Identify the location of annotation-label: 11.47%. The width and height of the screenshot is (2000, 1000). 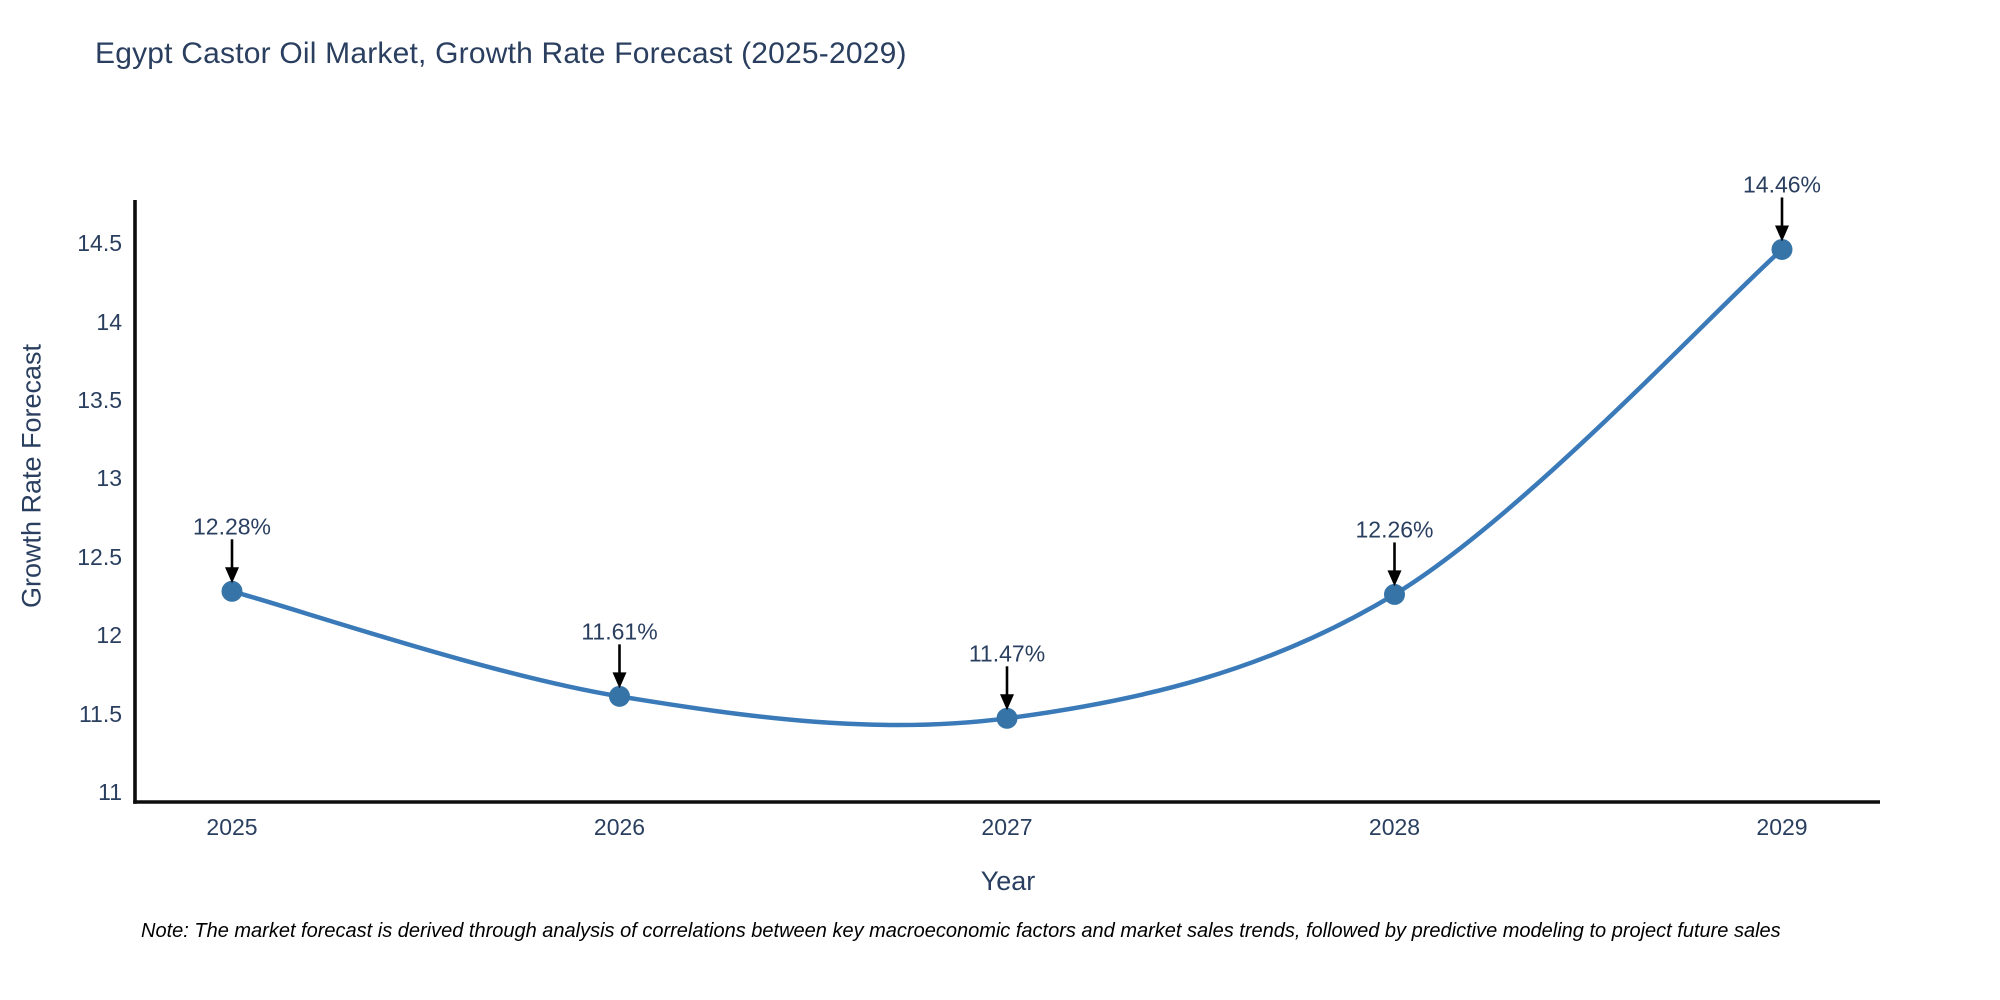
(1007, 653).